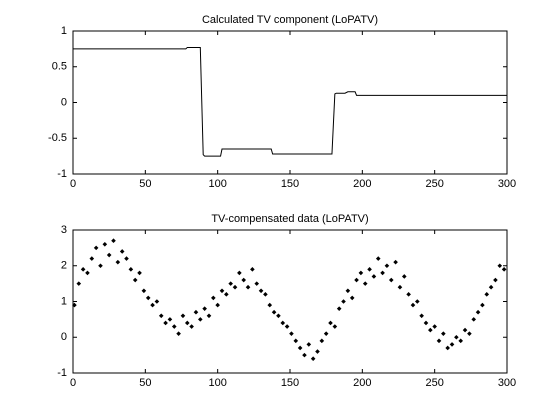 The height and width of the screenshot is (420, 560). Describe the element at coordinates (217, 383) in the screenshot. I see `x-tick-label: 100` at that location.